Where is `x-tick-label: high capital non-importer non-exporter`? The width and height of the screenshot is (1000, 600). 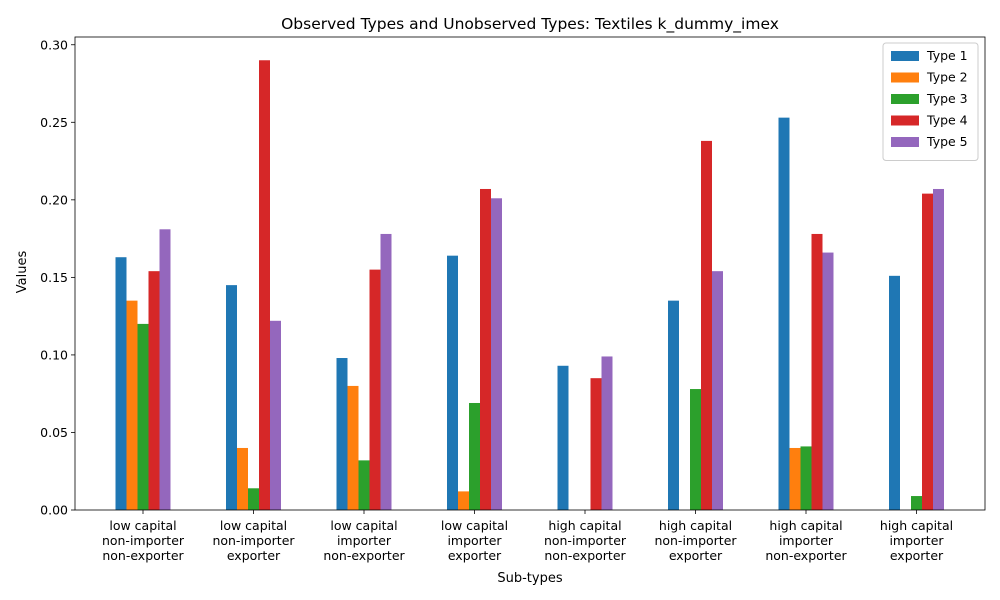
x-tick-label: high capital non-importer non-exporter is located at coordinates (585, 540).